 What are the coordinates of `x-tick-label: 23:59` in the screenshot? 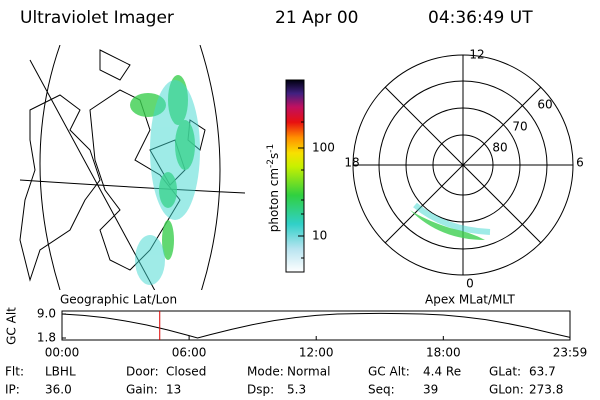 It's located at (570, 353).